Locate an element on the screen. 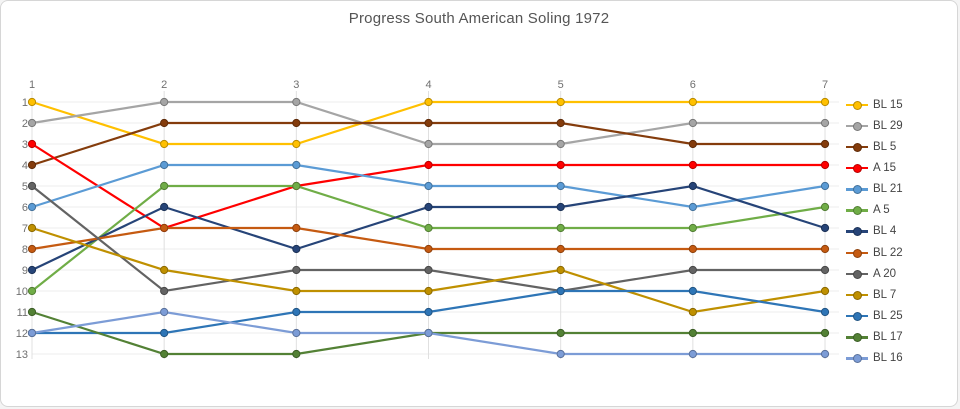  legend-item-bl-17: BL 17 is located at coordinates (874, 337).